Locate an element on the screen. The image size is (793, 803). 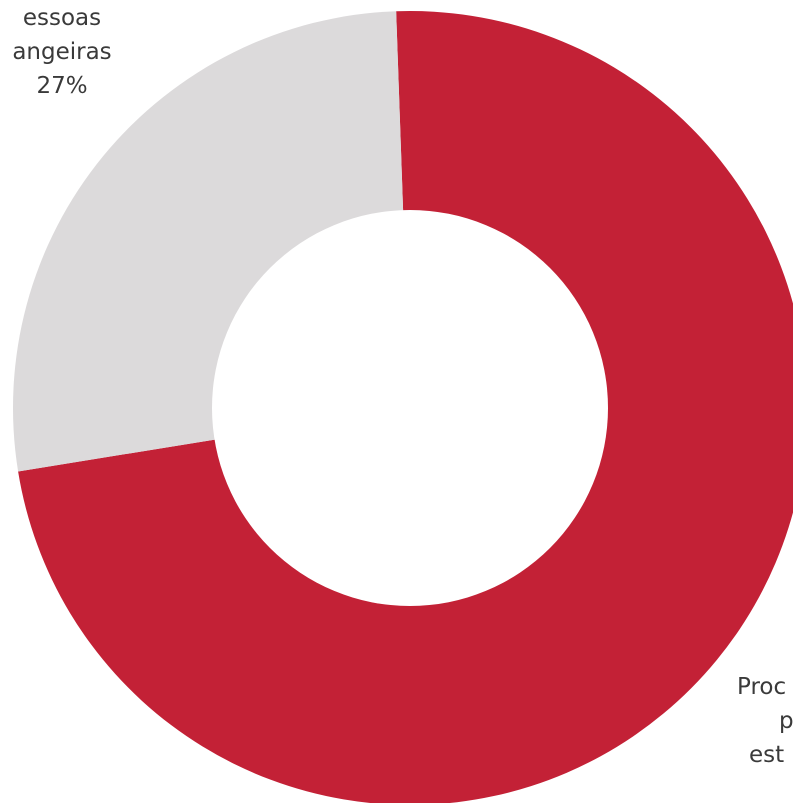
slice-label-portuguesas: Proc p est is located at coordinates (765, 721).